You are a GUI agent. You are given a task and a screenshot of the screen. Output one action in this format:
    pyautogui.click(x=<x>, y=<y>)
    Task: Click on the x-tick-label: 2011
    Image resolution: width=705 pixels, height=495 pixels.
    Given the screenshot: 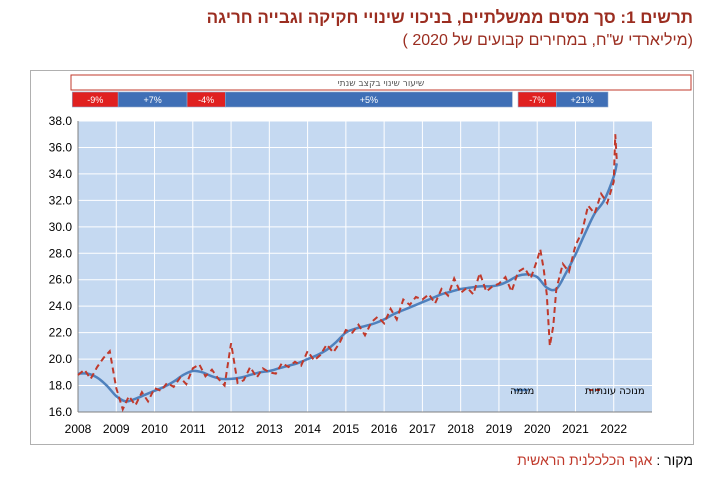 What is the action you would take?
    pyautogui.click(x=193, y=429)
    